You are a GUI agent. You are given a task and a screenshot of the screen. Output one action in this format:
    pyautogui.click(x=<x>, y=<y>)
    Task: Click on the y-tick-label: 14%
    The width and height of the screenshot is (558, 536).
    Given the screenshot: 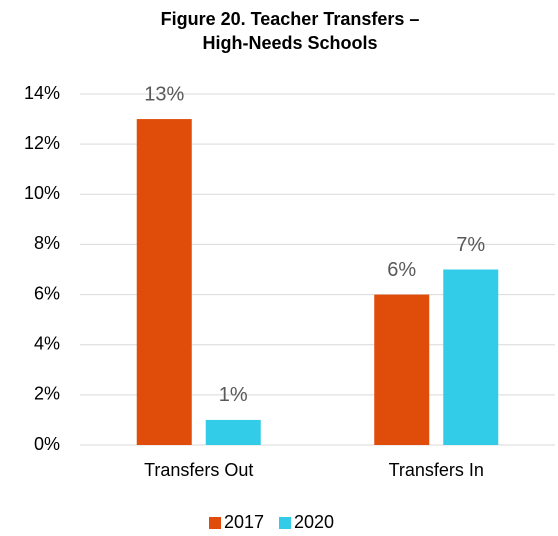 What is the action you would take?
    pyautogui.click(x=42, y=93)
    